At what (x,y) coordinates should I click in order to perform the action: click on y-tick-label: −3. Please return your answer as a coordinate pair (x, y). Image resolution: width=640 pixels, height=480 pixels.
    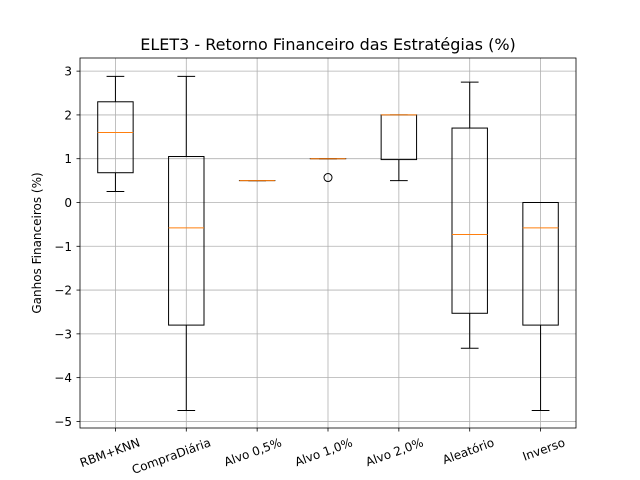
    Looking at the image, I should click on (63, 334).